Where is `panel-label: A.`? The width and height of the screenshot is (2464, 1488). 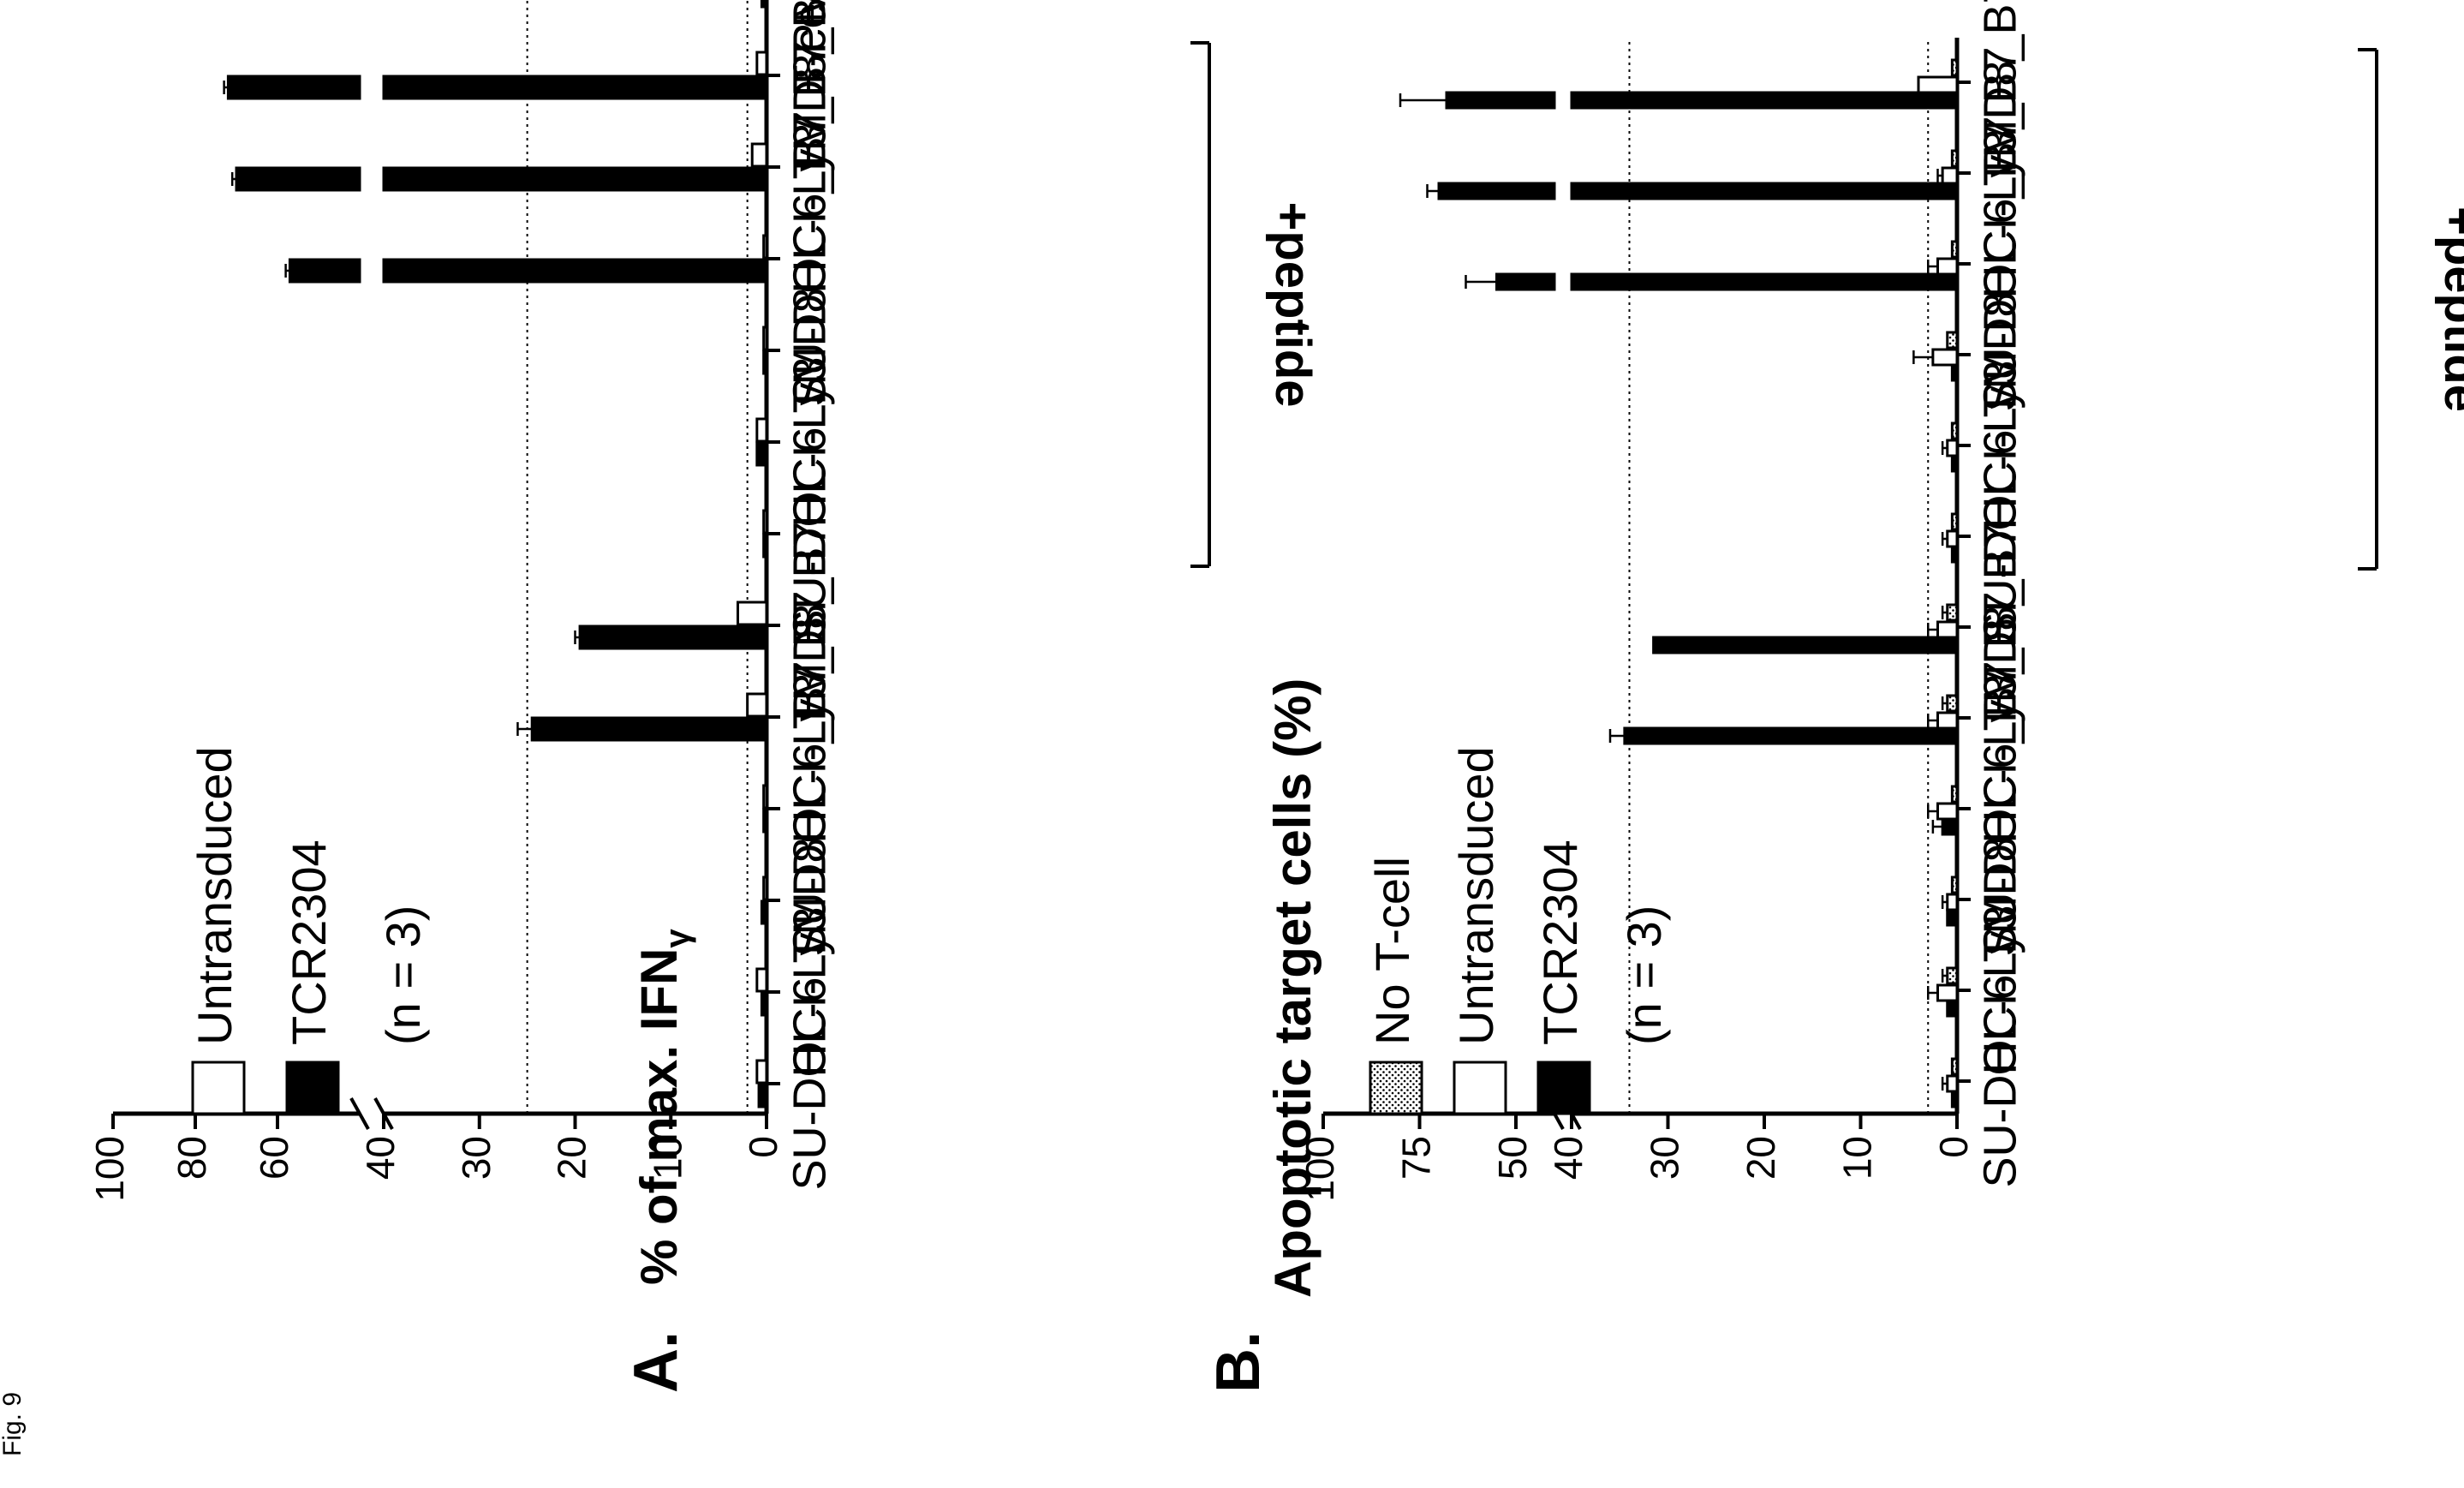
panel-label: A. is located at coordinates (656, 1362).